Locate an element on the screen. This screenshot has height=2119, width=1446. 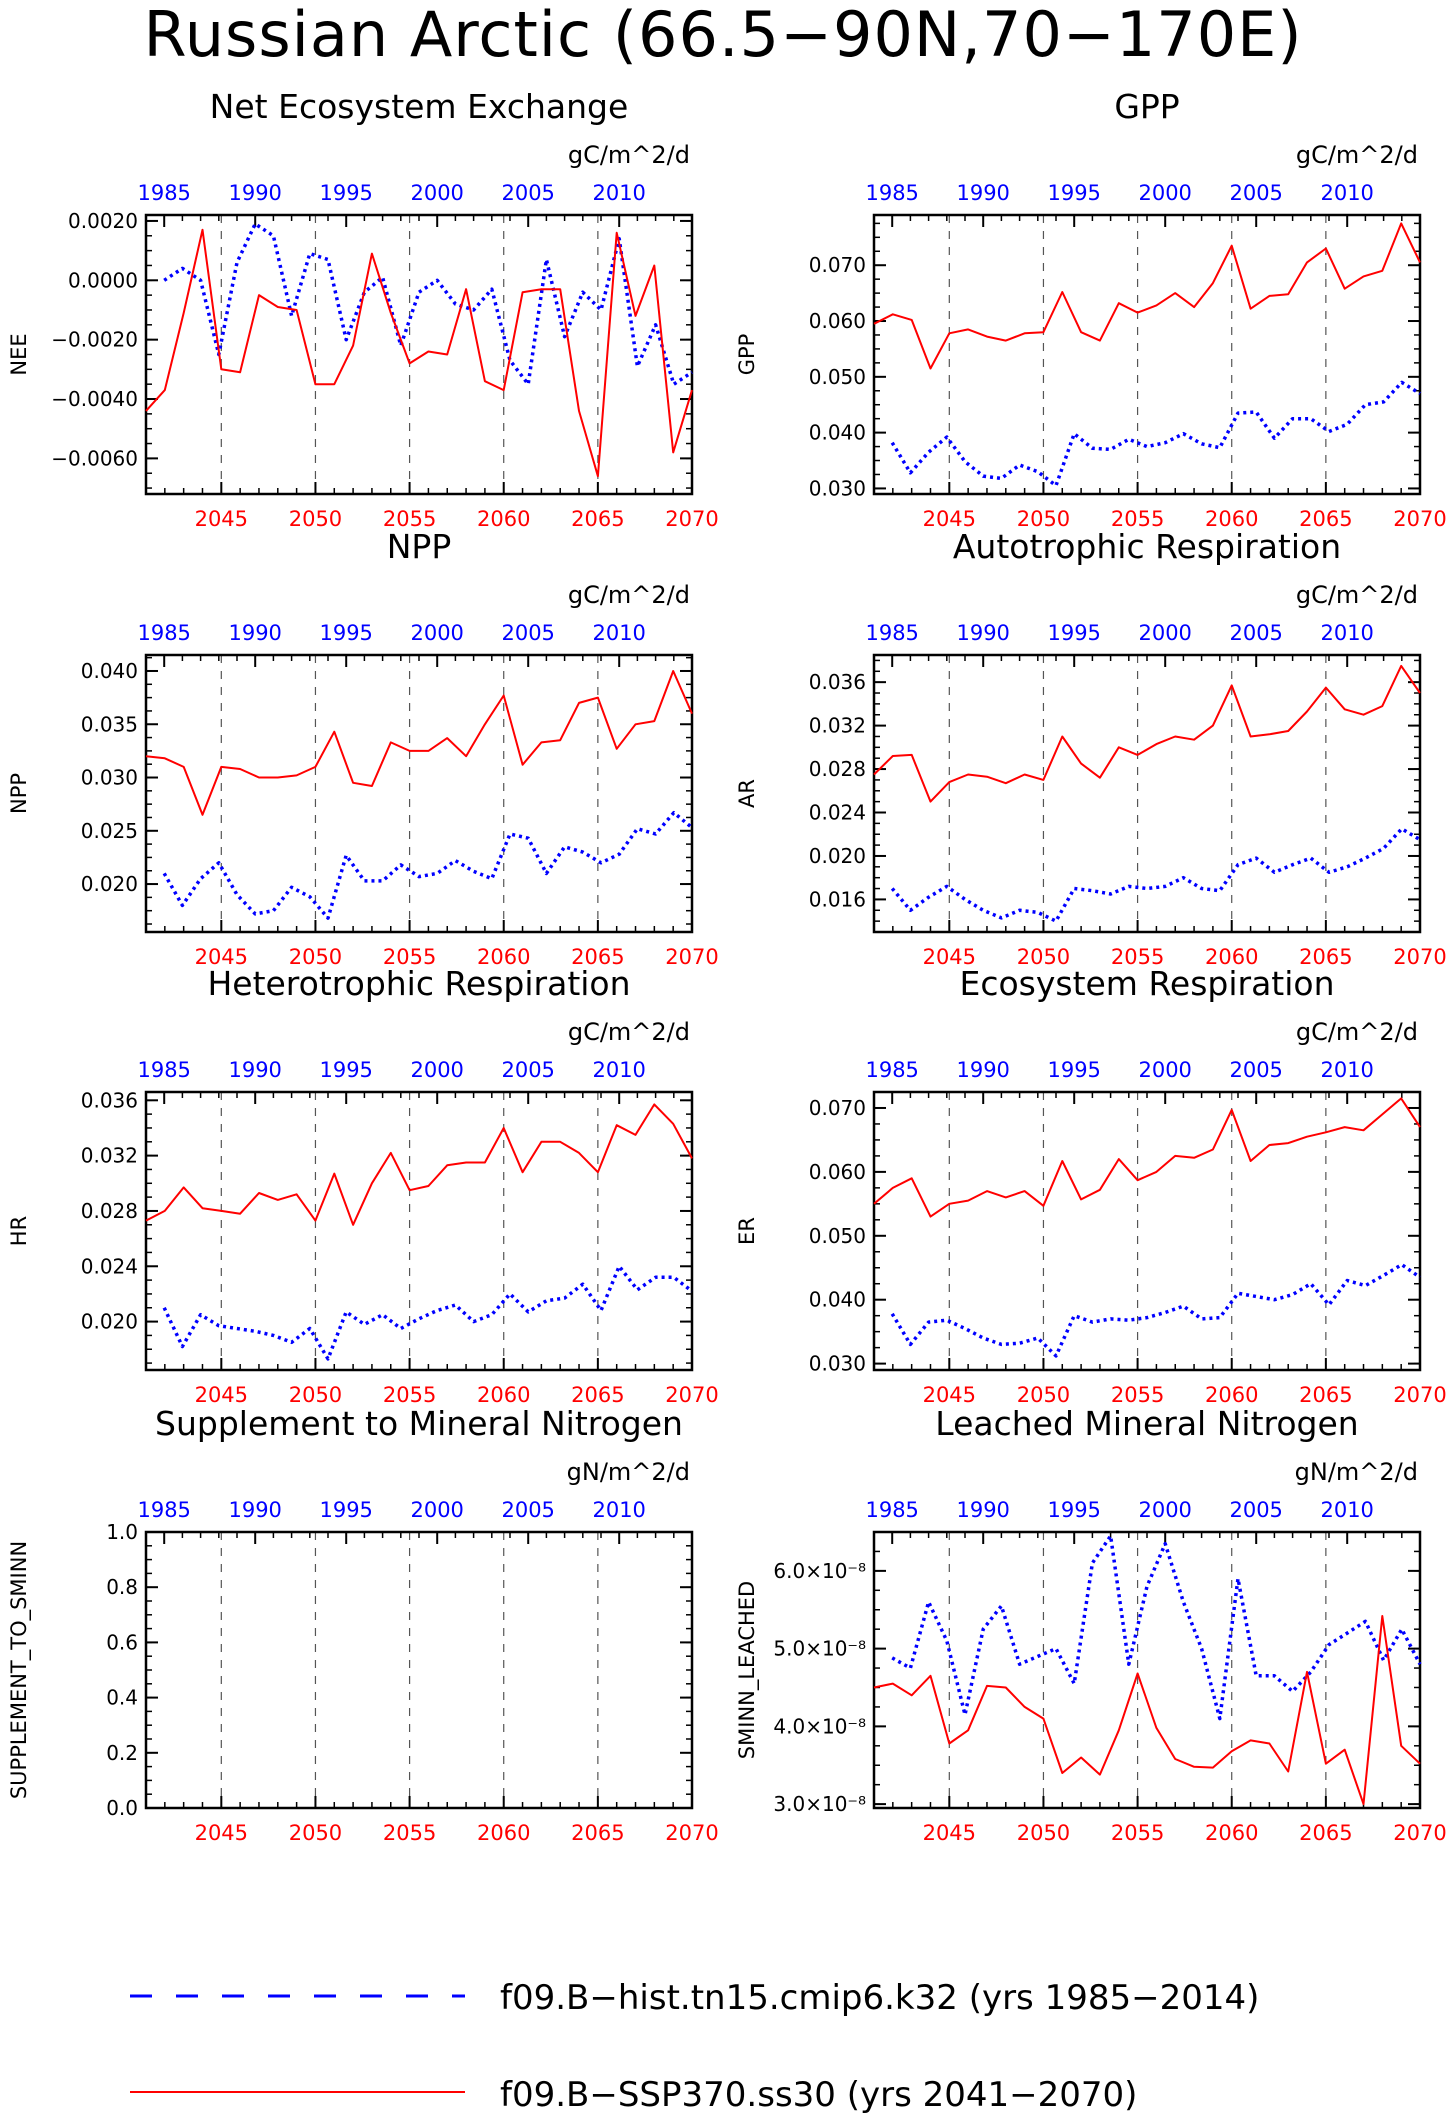
y-tick-label: 0.060 is located at coordinates (837, 321).